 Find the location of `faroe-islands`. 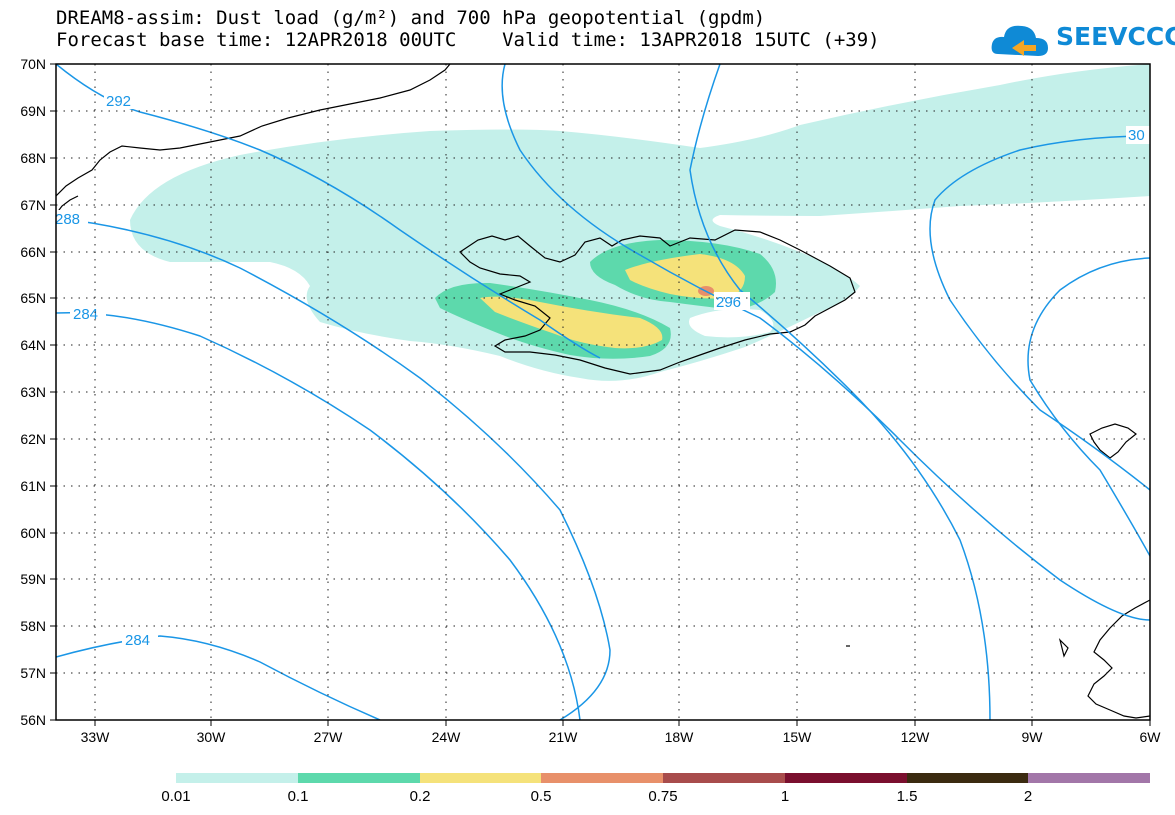

faroe-islands is located at coordinates (1113, 441).